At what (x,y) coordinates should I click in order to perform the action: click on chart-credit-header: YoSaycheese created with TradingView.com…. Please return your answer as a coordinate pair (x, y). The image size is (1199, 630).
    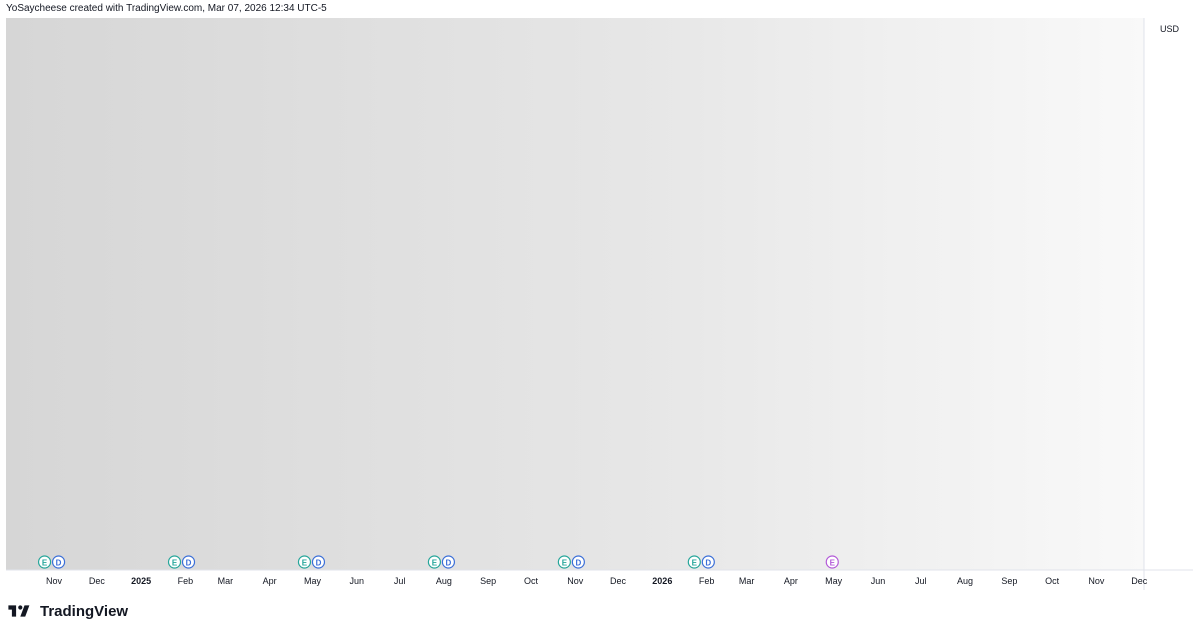
    Looking at the image, I should click on (166, 8).